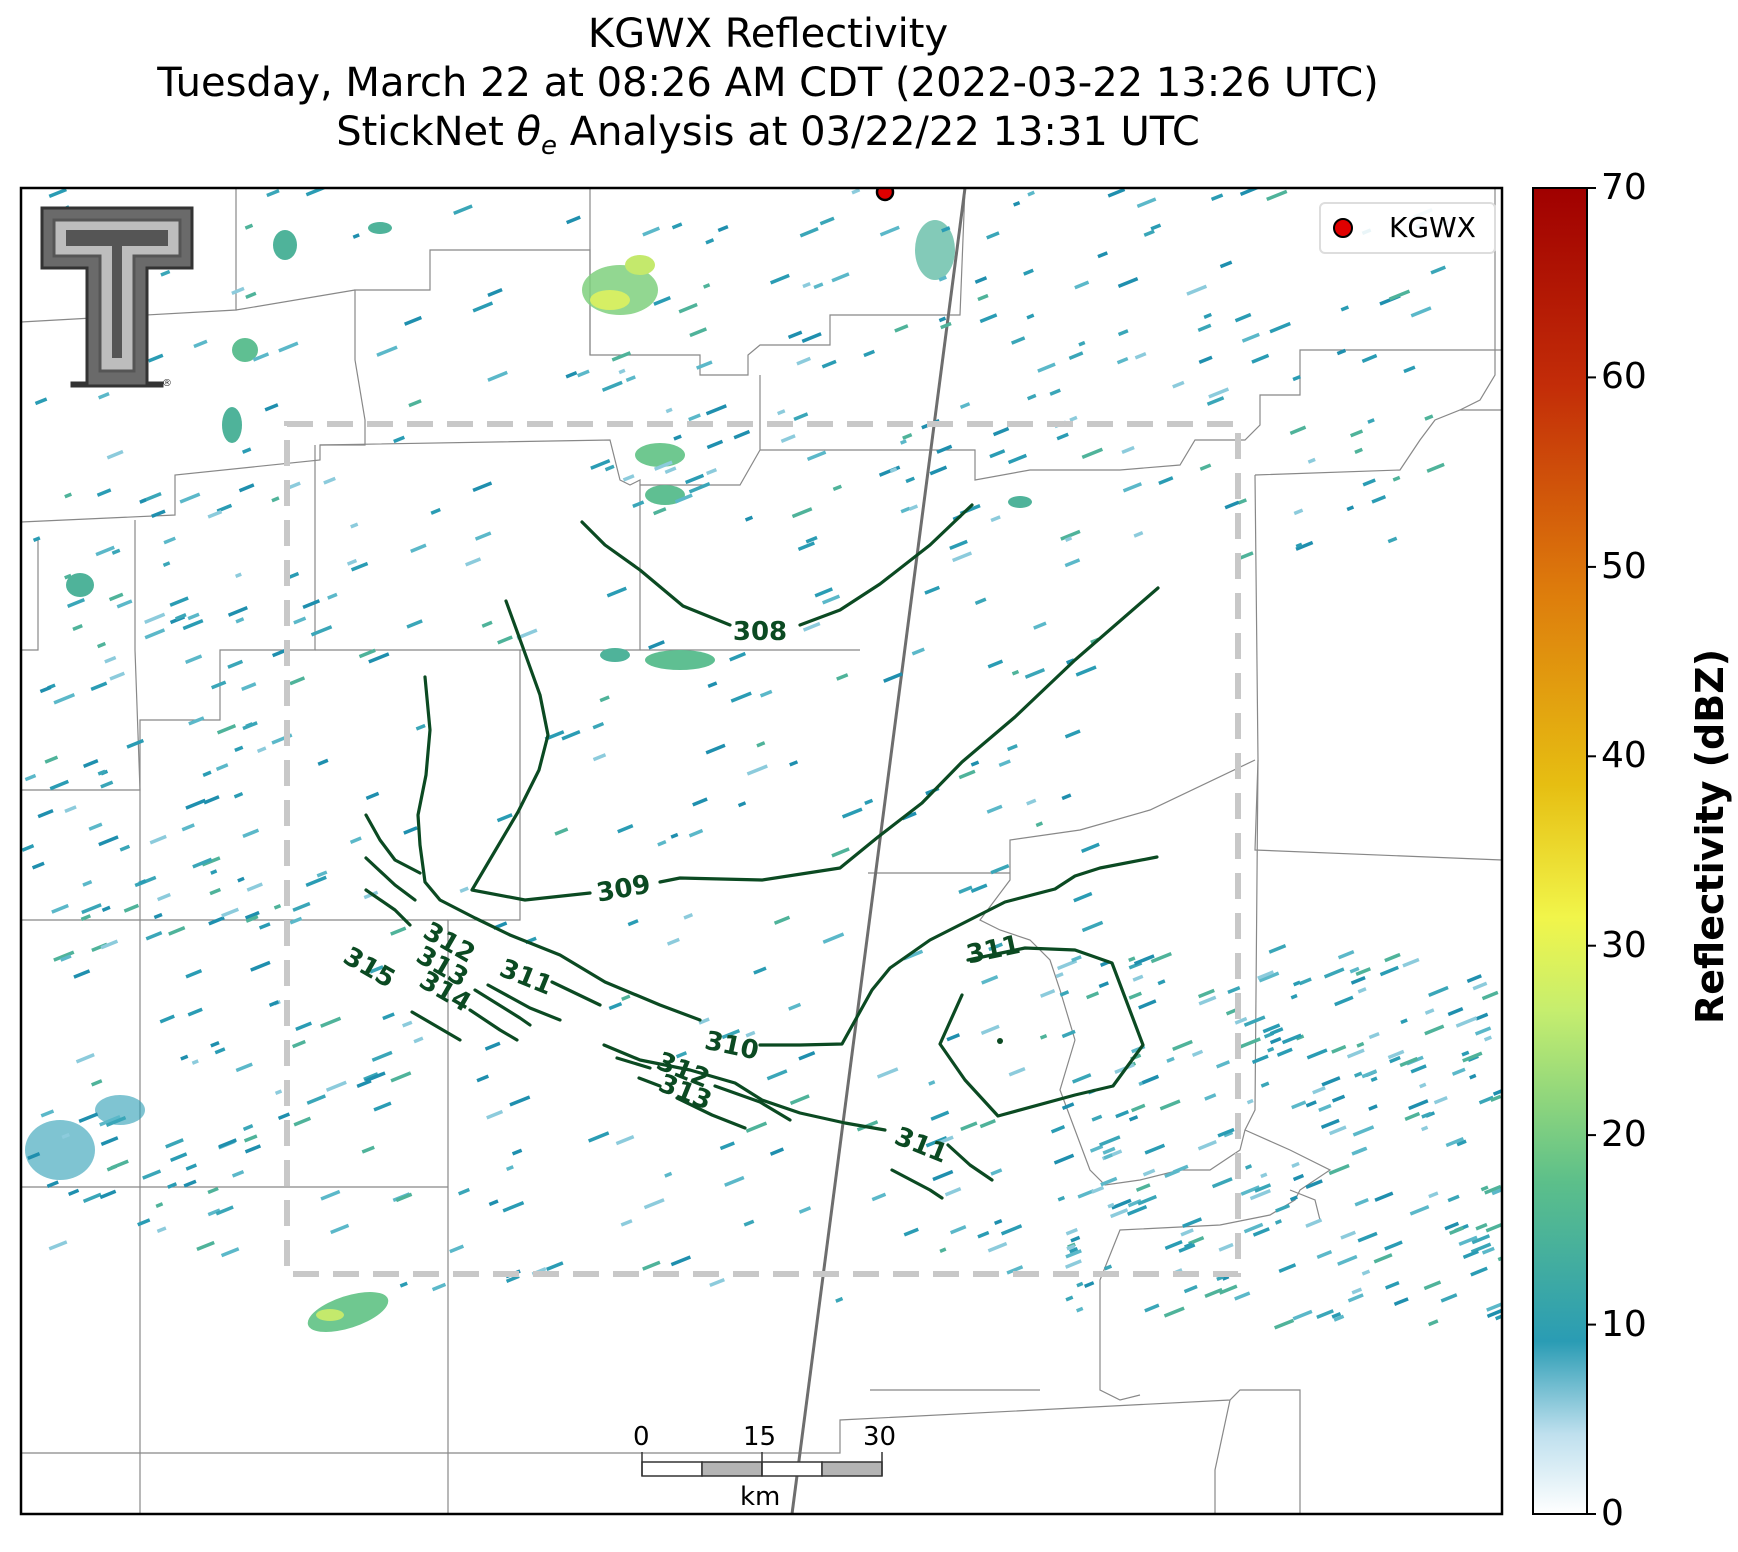 This screenshot has height=1552, width=1738. What do you see at coordinates (1612, 1513) in the screenshot?
I see `colorbar-tick-label: 0` at bounding box center [1612, 1513].